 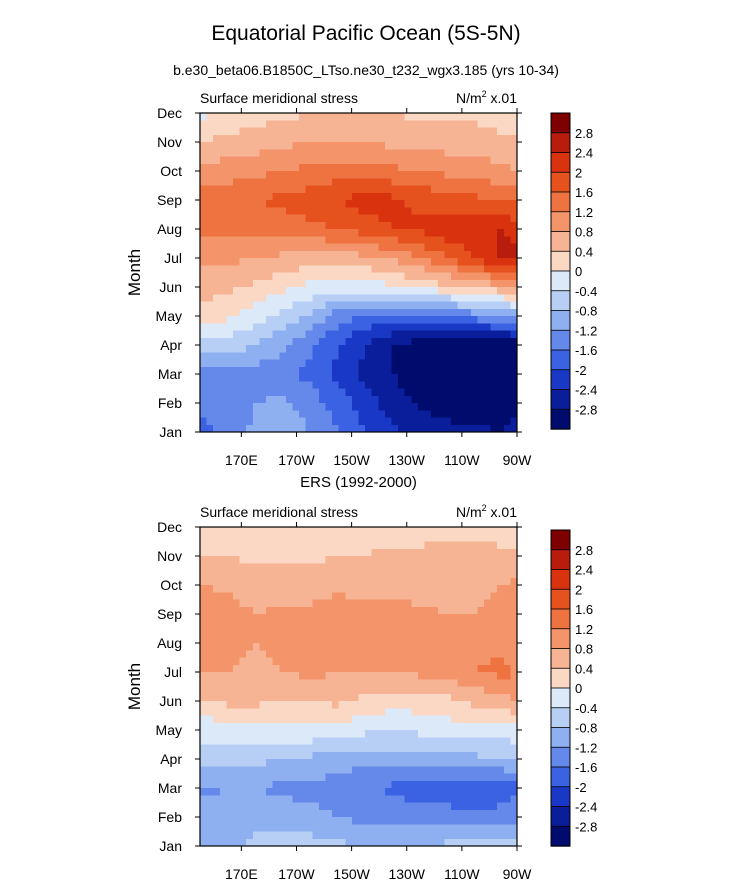 I want to click on y-tick-label: Dec, so click(x=169, y=527).